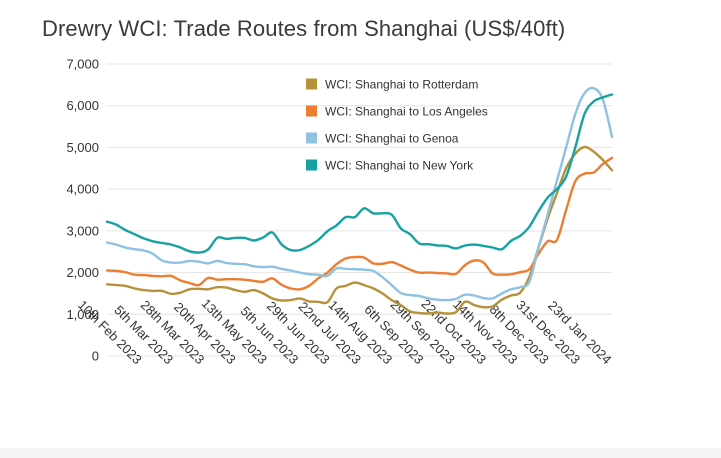  I want to click on legend-item: WCI: Shanghai to Genoa, so click(382, 139).